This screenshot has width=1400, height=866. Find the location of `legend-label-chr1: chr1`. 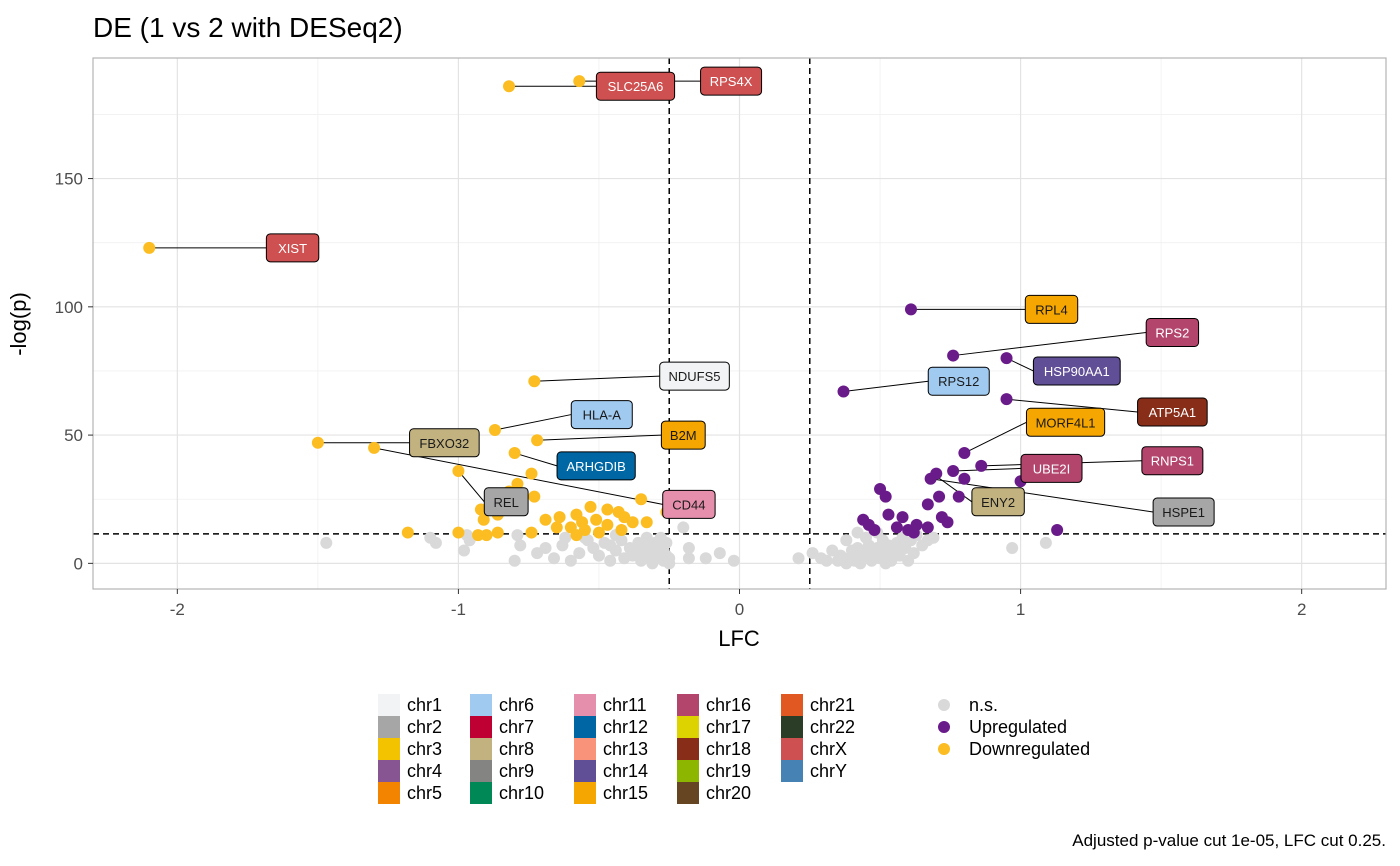

legend-label-chr1: chr1 is located at coordinates (424, 705).